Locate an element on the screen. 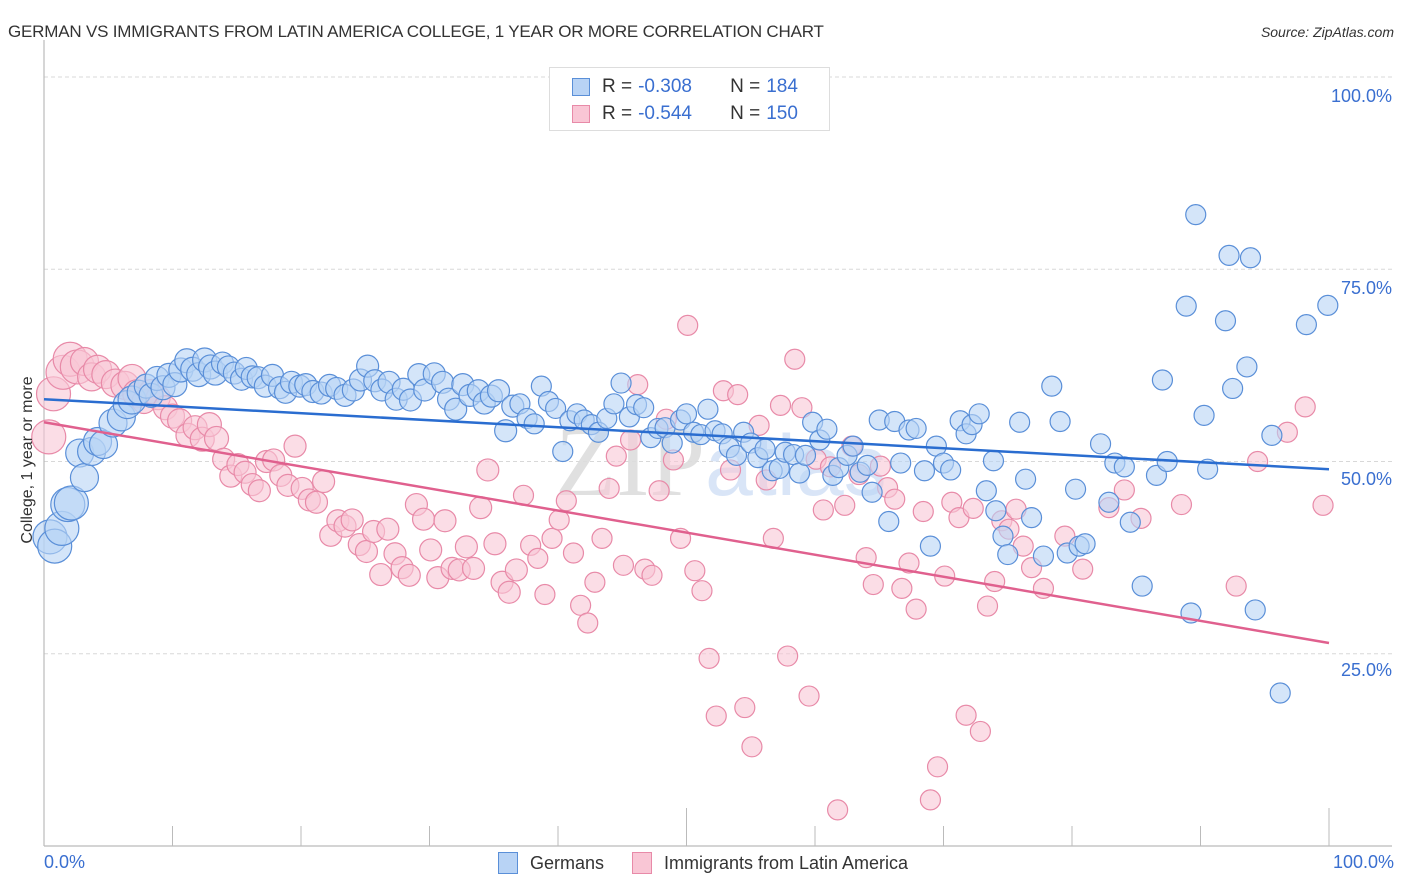 This screenshot has width=1406, height=892. legend-label-germans: Germans is located at coordinates (566, 862).